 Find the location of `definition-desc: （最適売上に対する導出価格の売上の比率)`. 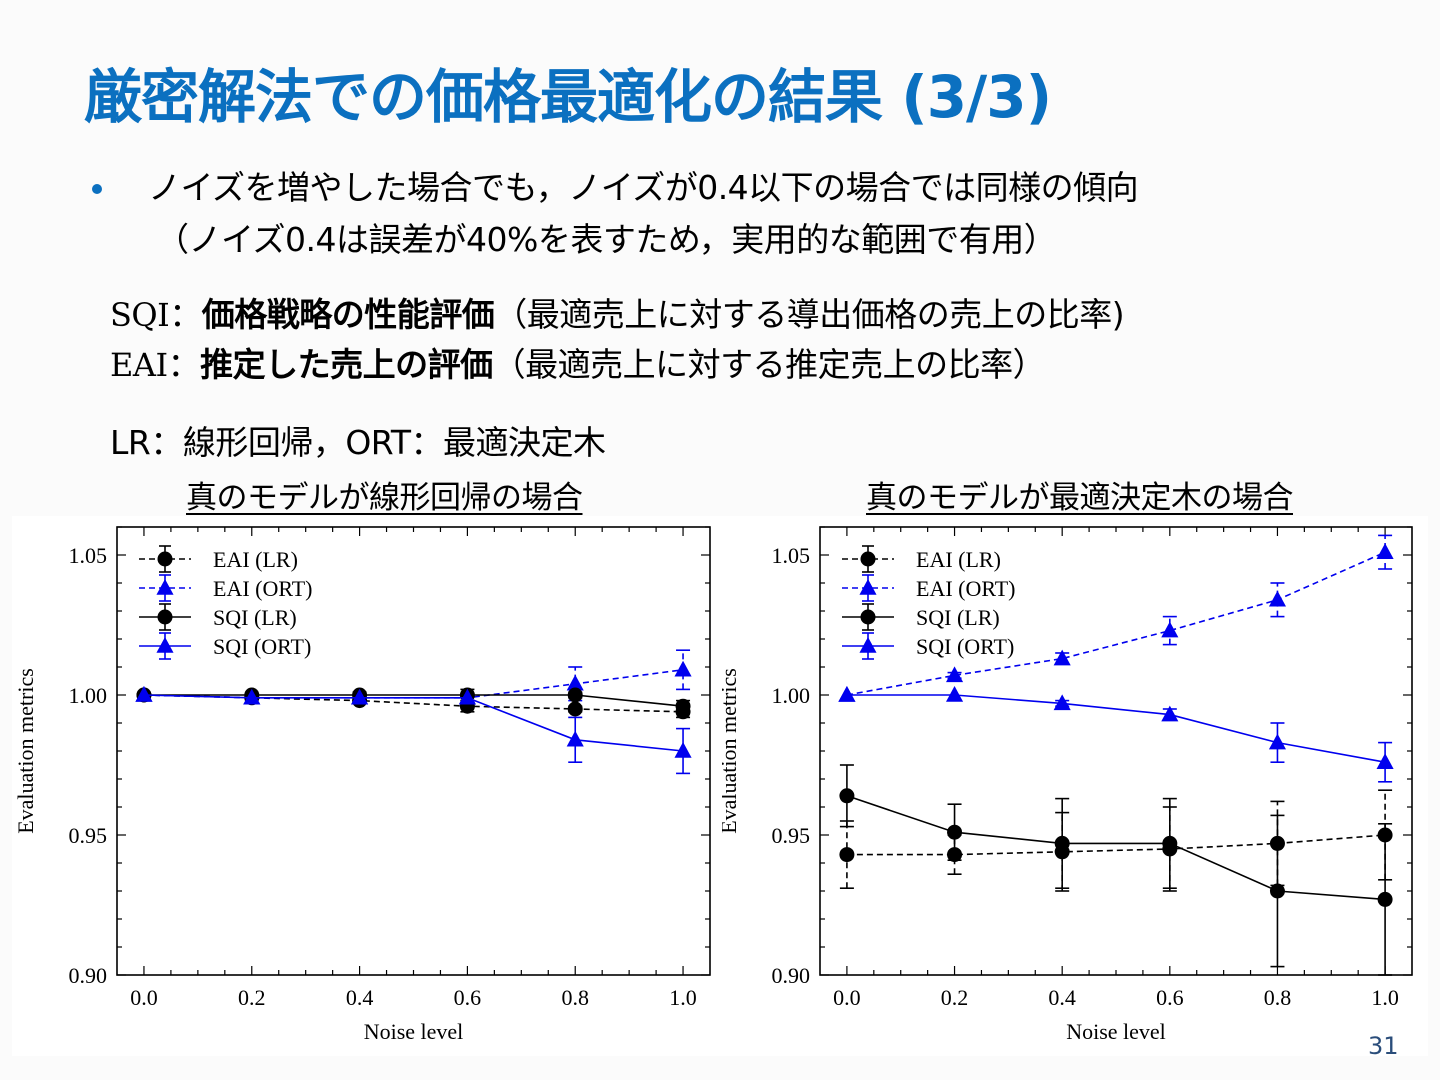

definition-desc: （最適売上に対する導出価格の売上の比率) is located at coordinates (809, 314).